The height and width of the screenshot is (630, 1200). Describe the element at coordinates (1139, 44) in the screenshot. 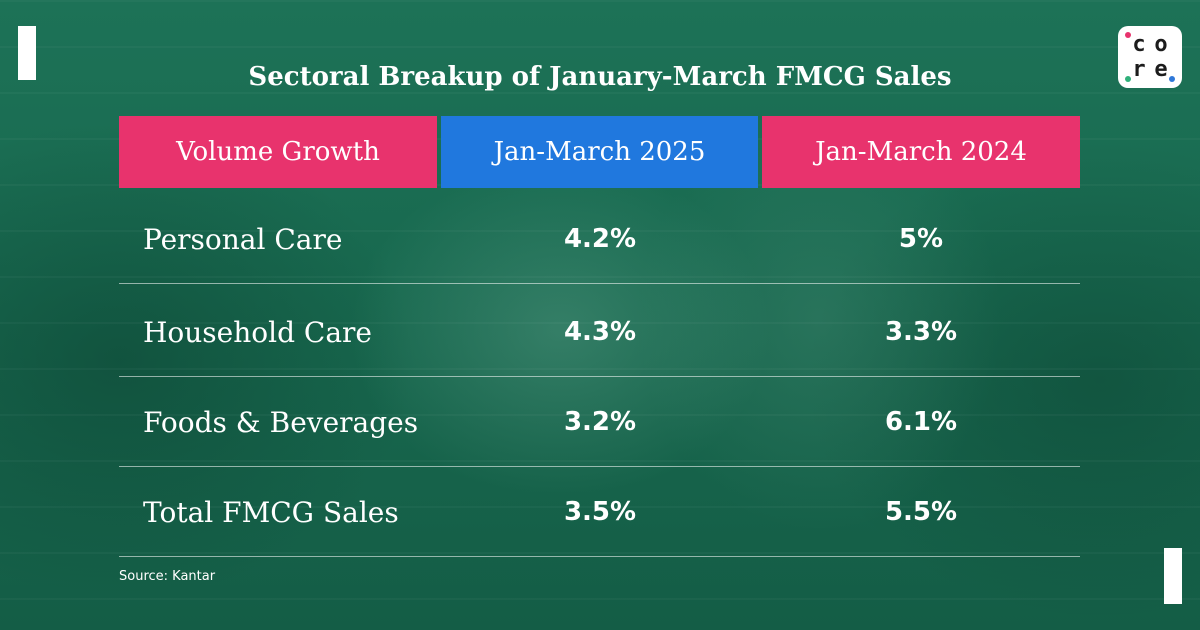

I see `logo-letter-c: c` at that location.